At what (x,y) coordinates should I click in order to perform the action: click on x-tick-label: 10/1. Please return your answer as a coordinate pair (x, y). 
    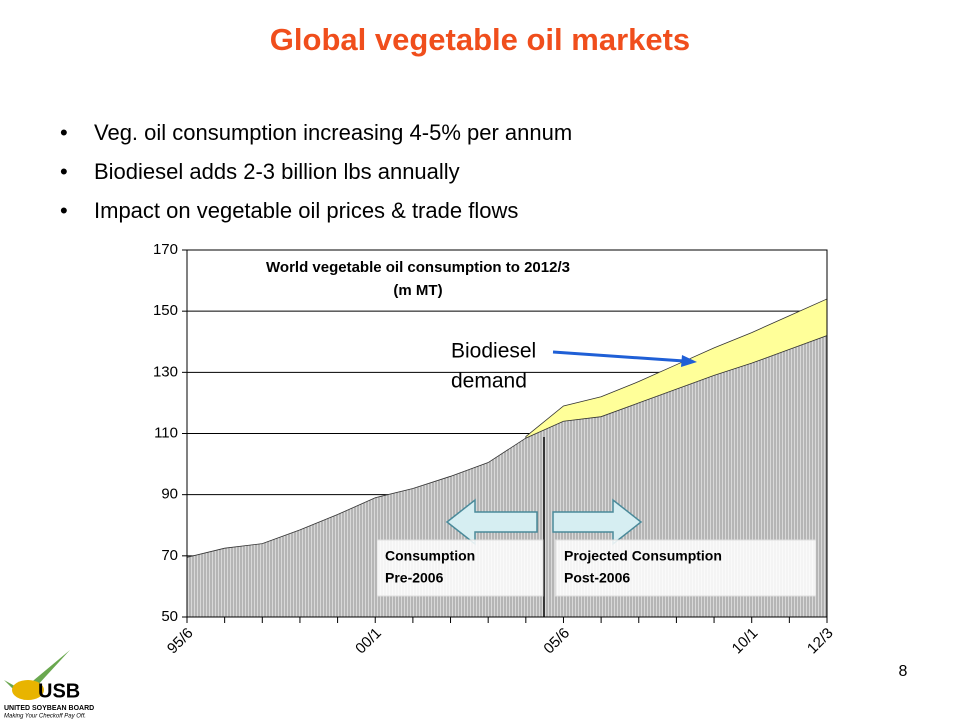
    Looking at the image, I should click on (745, 641).